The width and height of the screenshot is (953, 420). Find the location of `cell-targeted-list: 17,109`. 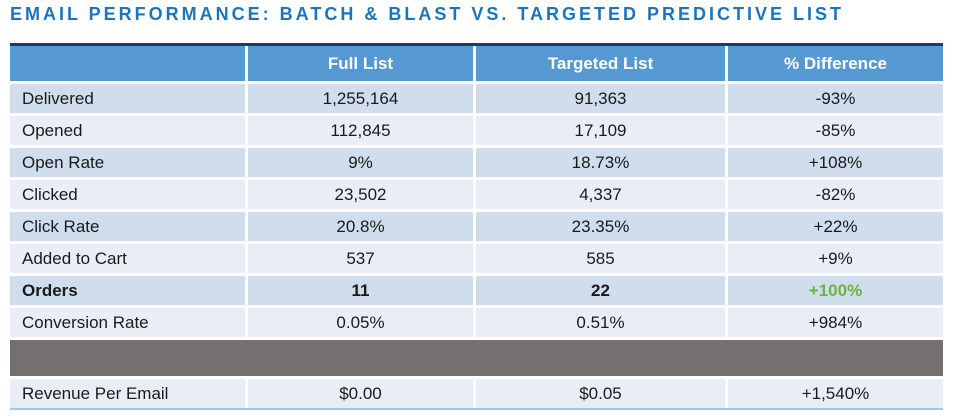

cell-targeted-list: 17,109 is located at coordinates (600, 130).